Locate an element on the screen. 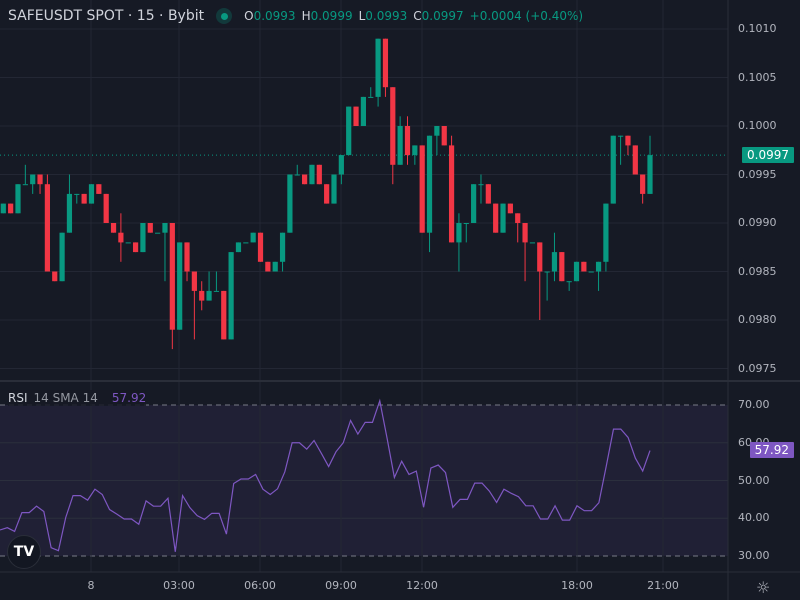 Image resolution: width=800 pixels, height=600 pixels. price-tick-label: 0.1005 is located at coordinates (757, 77).